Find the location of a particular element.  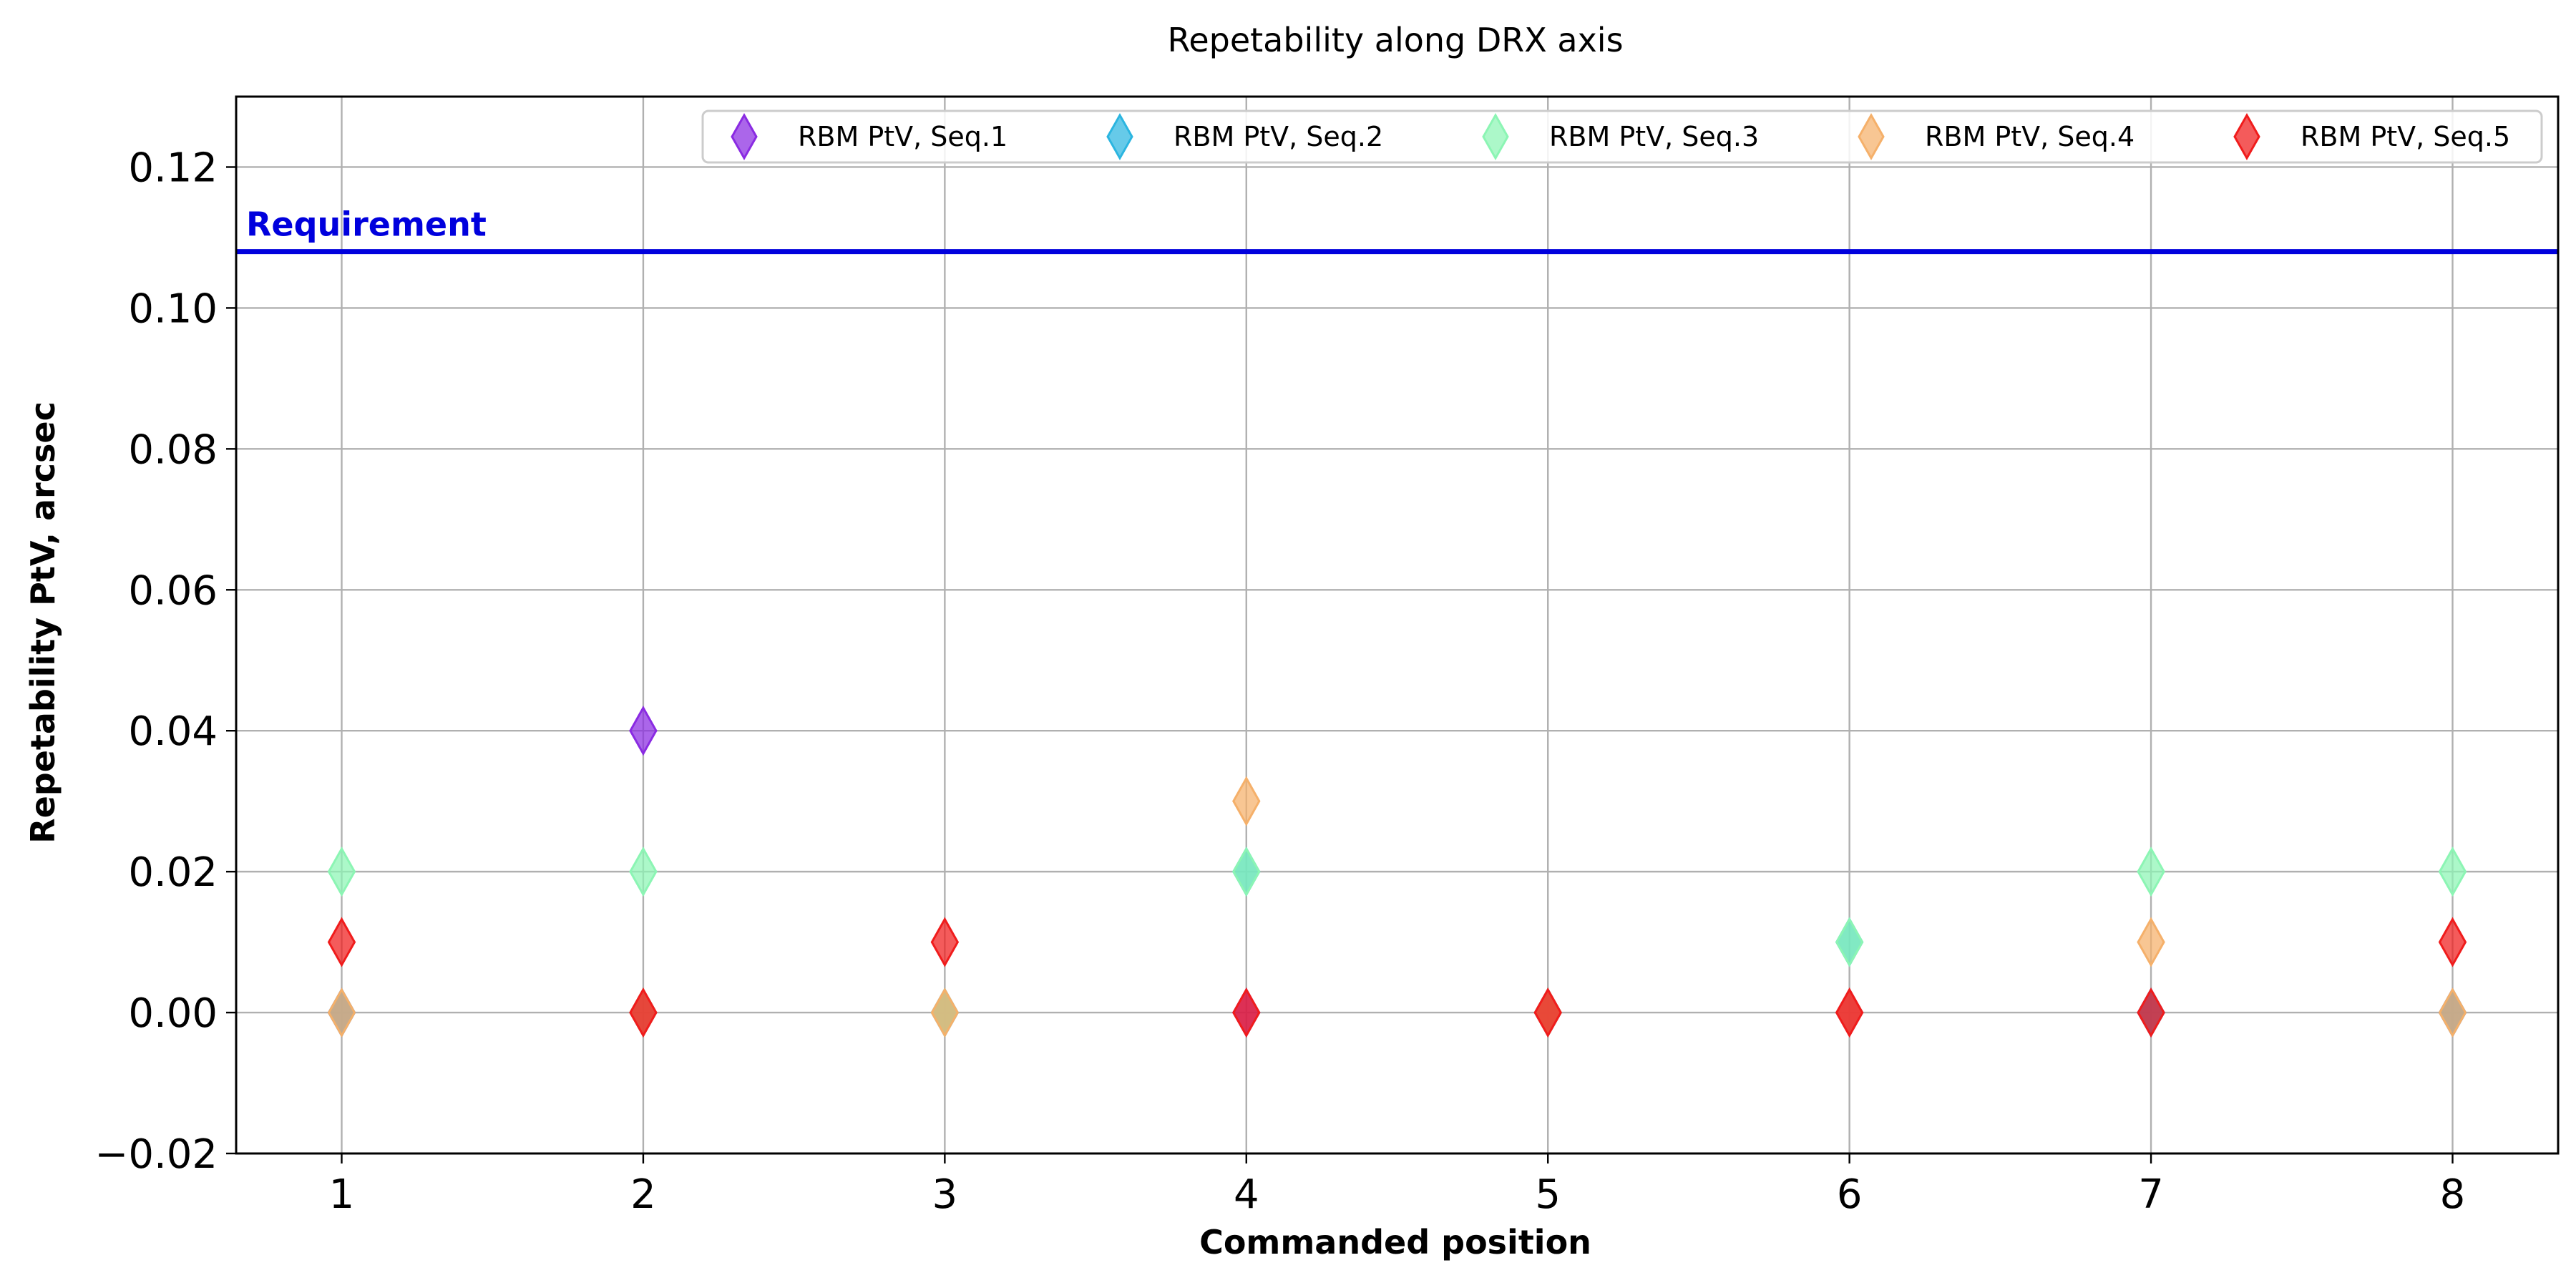

y-tick-label: 0.00 is located at coordinates (173, 1013).